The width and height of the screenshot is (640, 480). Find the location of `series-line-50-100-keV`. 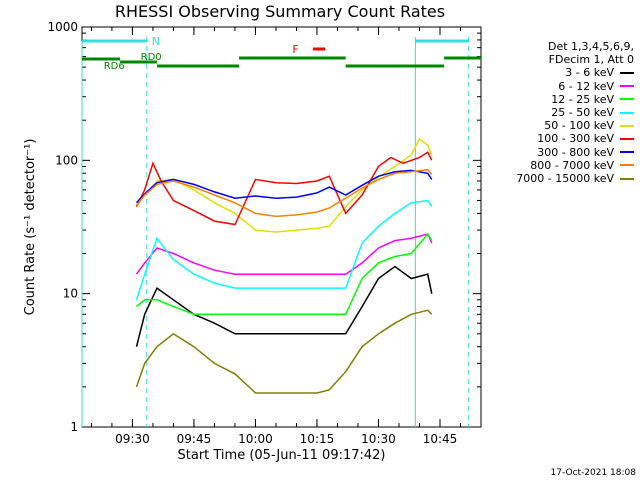

series-line-50-100-keV is located at coordinates (284, 185).